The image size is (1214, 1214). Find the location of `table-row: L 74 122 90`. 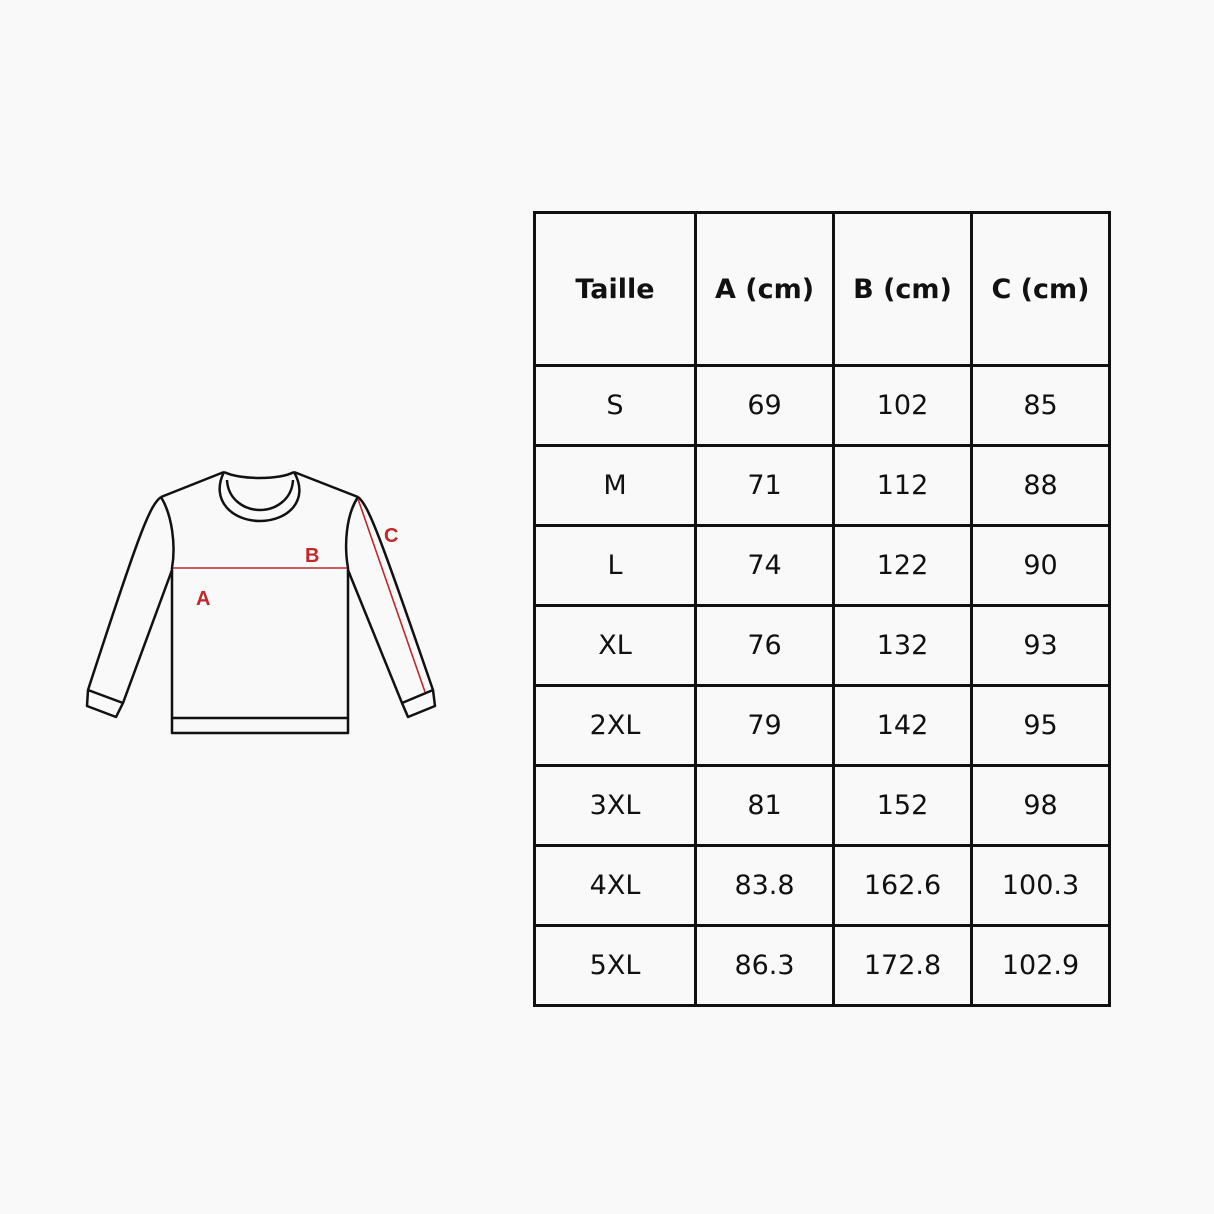

table-row: L 74 122 90 is located at coordinates (822, 565).